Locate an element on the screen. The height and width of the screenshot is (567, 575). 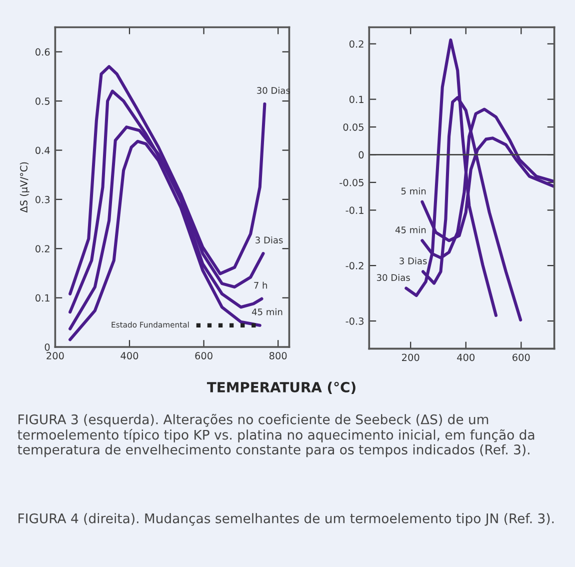
y-tick-label: 0.6 is located at coordinates (43, 52).